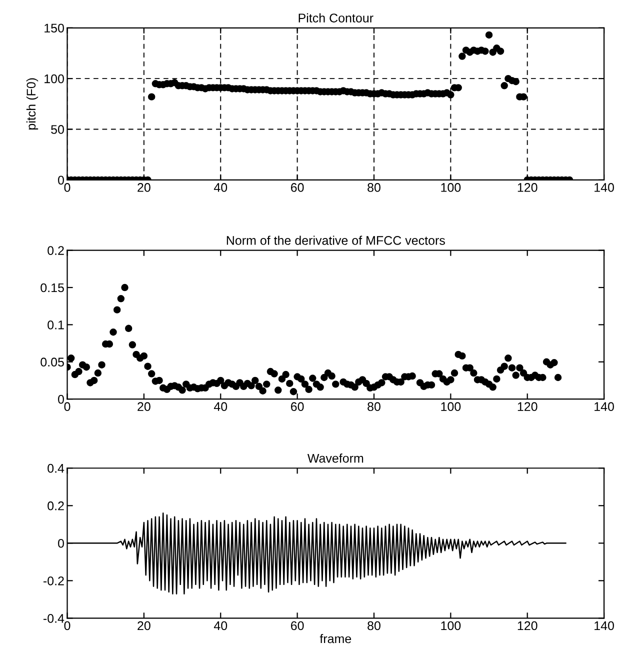 The width and height of the screenshot is (617, 664). Describe the element at coordinates (54, 28) in the screenshot. I see `y-tick-label: 150` at that location.